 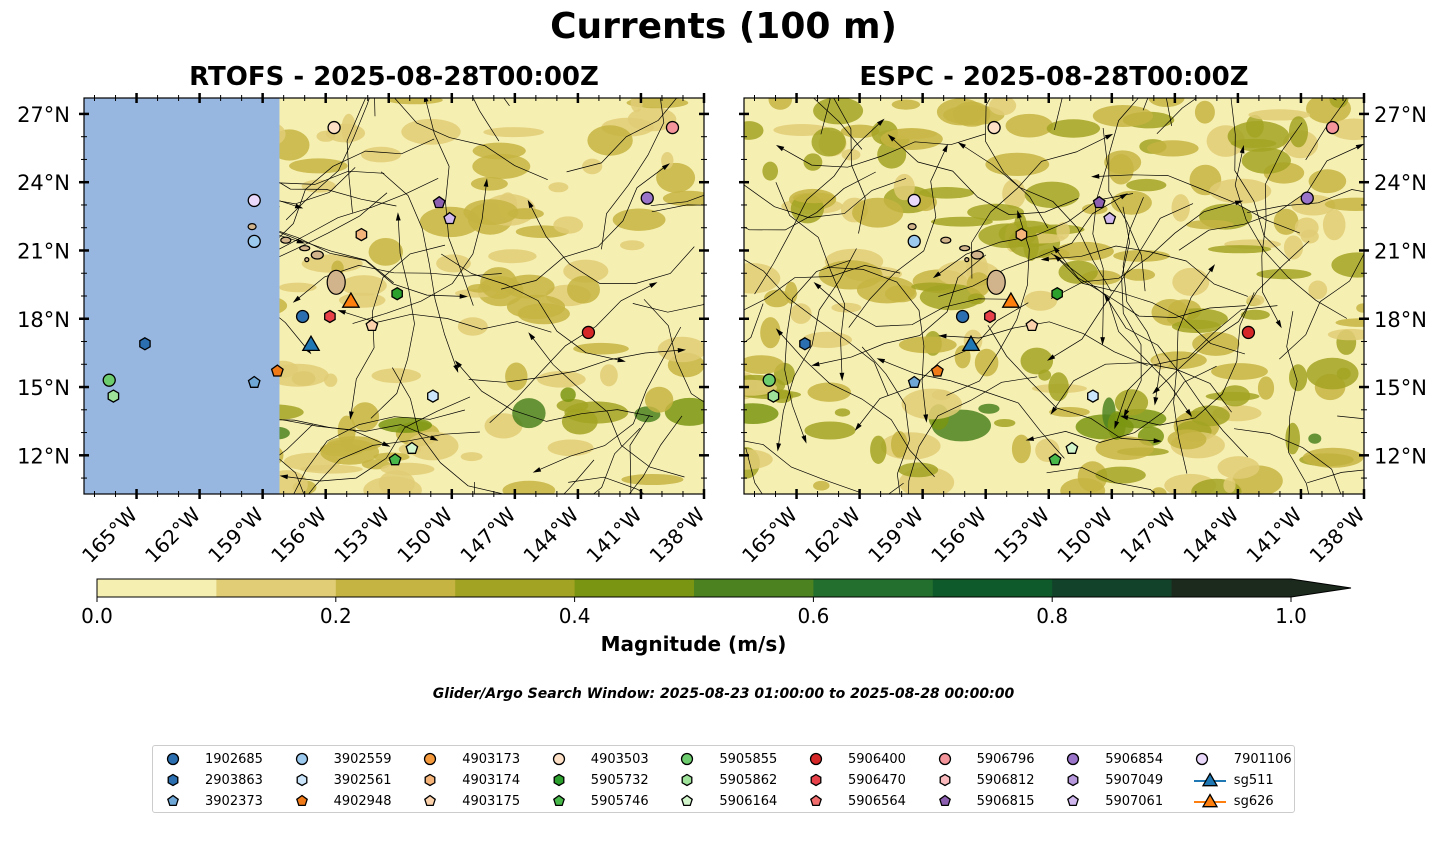 What do you see at coordinates (1011, 299) in the screenshot?
I see `espc-point-sg626` at bounding box center [1011, 299].